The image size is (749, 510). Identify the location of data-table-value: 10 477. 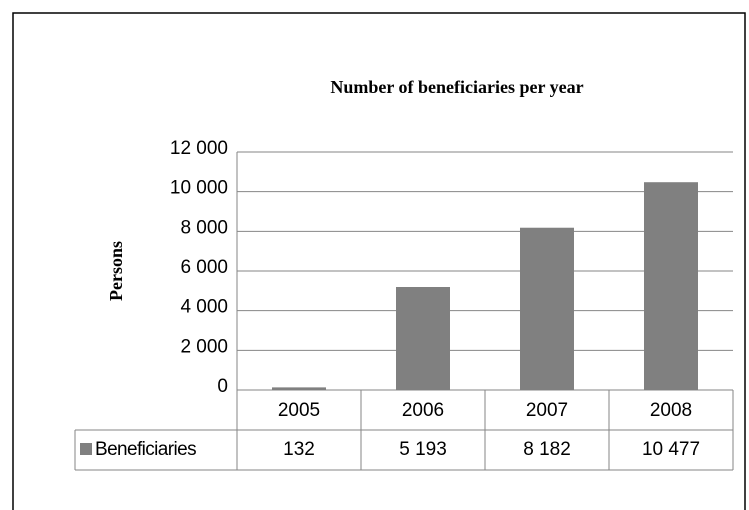
(671, 449).